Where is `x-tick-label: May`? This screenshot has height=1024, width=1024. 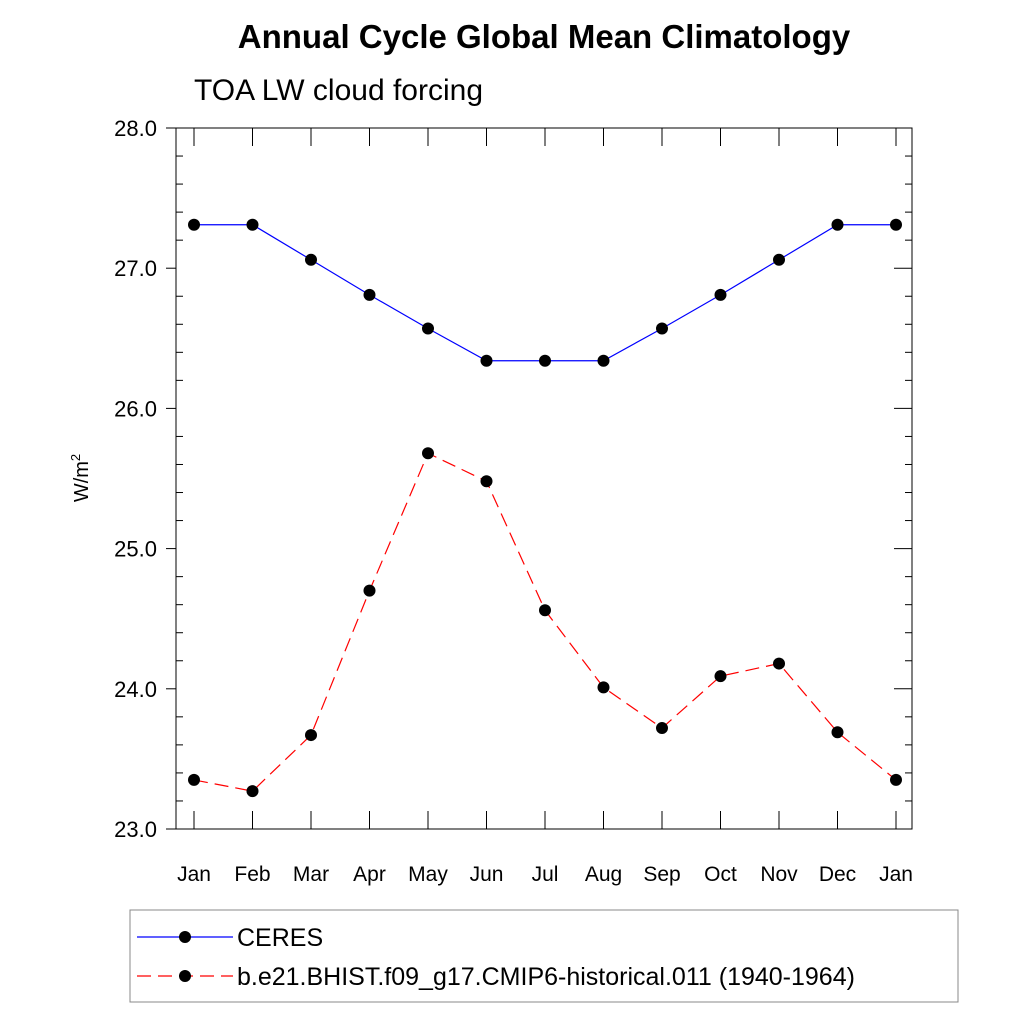 x-tick-label: May is located at coordinates (428, 874).